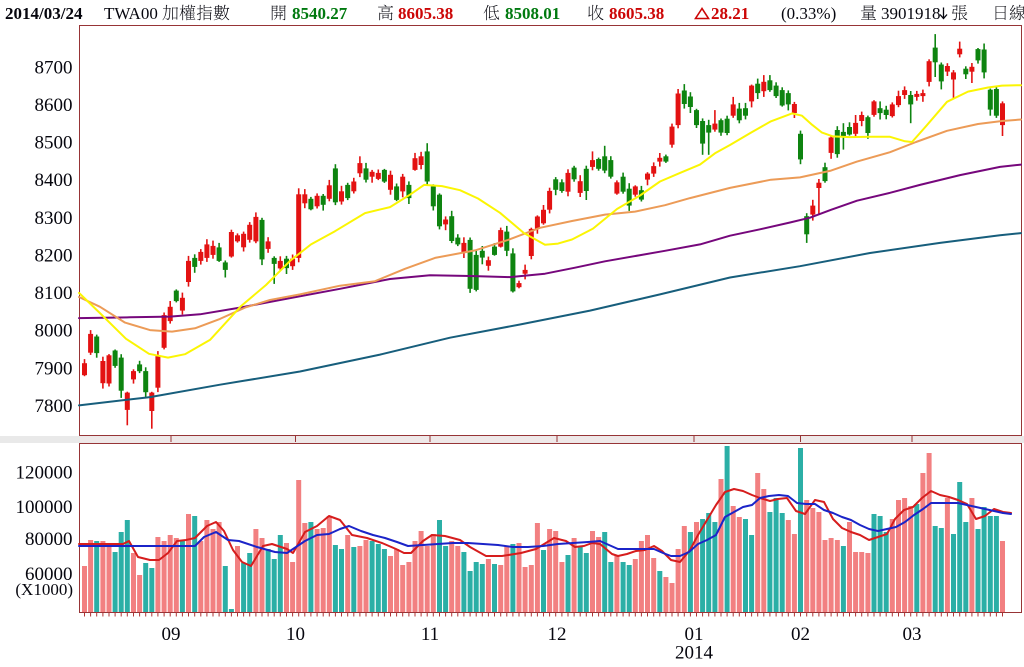 The width and height of the screenshot is (1024, 667). Describe the element at coordinates (49, 574) in the screenshot. I see `svg-text: 60000` at that location.